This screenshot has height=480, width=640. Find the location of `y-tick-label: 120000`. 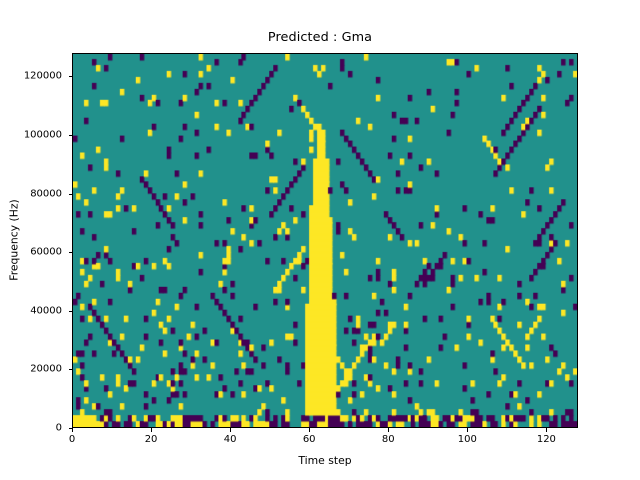

y-tick-label: 120000 is located at coordinates (42, 76).